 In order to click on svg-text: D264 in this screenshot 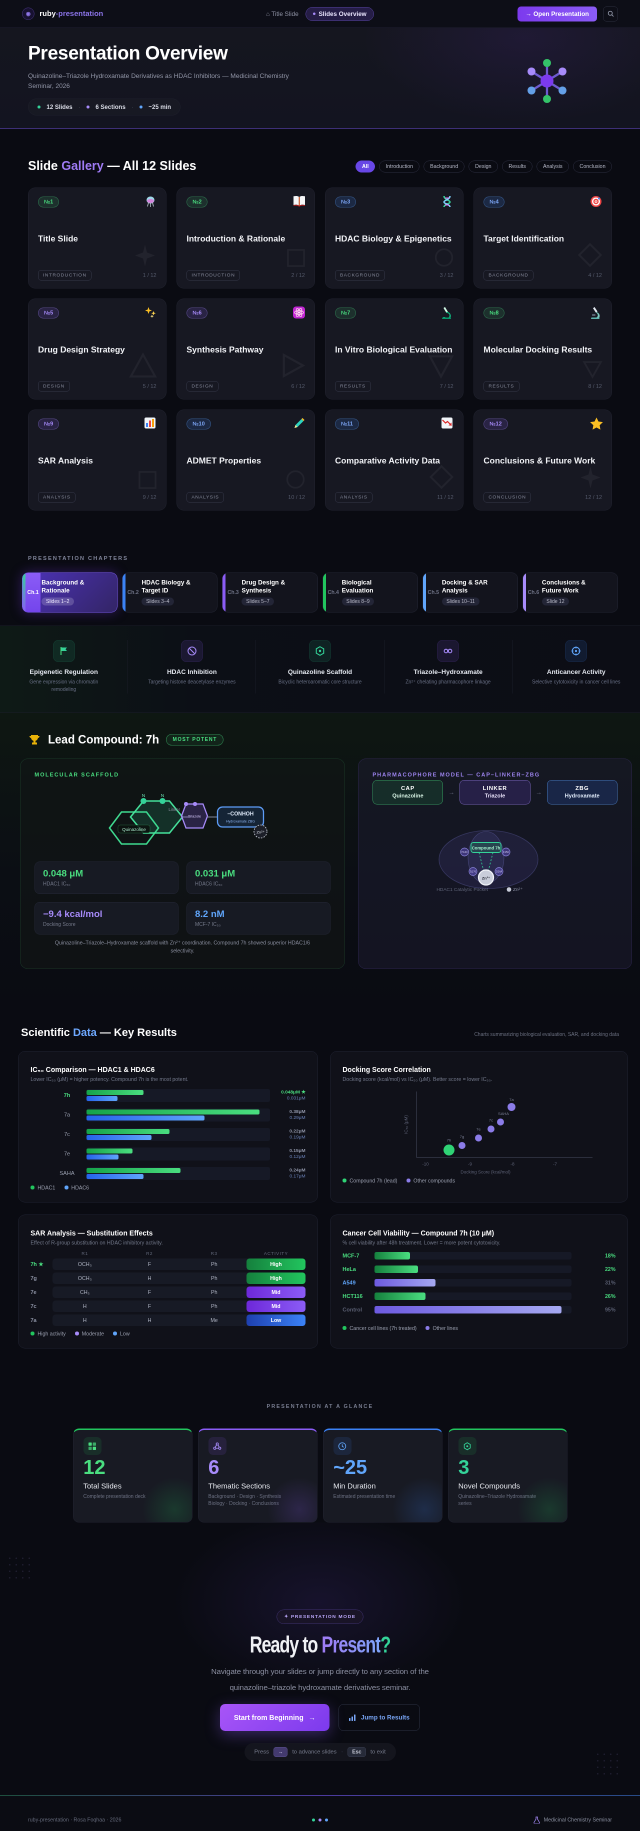, I will do `click(499, 872)`.